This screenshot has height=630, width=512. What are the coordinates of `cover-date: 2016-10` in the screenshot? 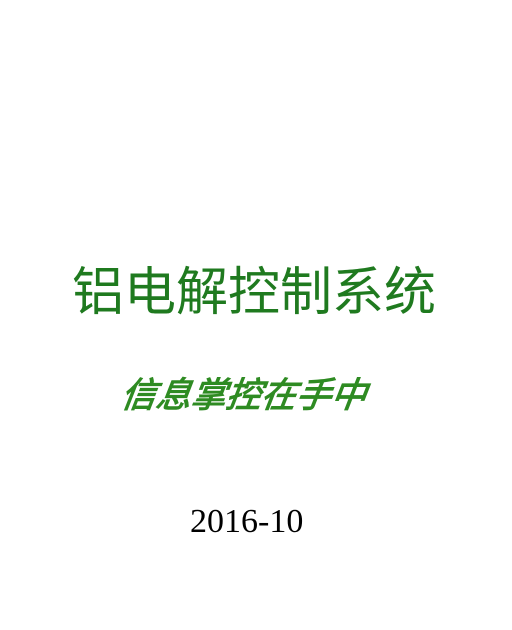 It's located at (247, 521).